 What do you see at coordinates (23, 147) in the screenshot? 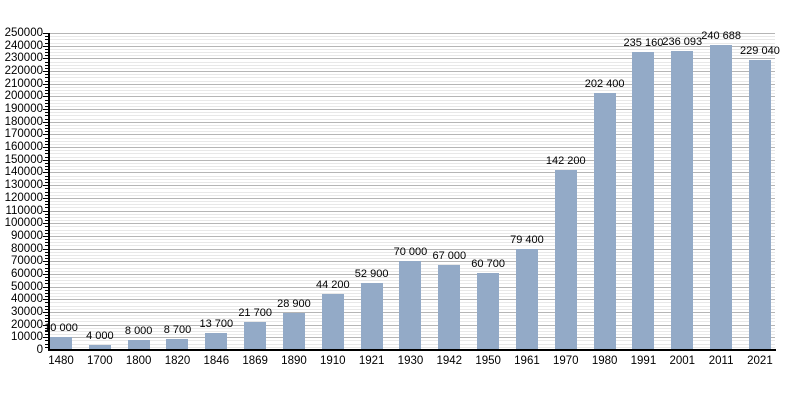
I see `y-tick-label: 160000` at bounding box center [23, 147].